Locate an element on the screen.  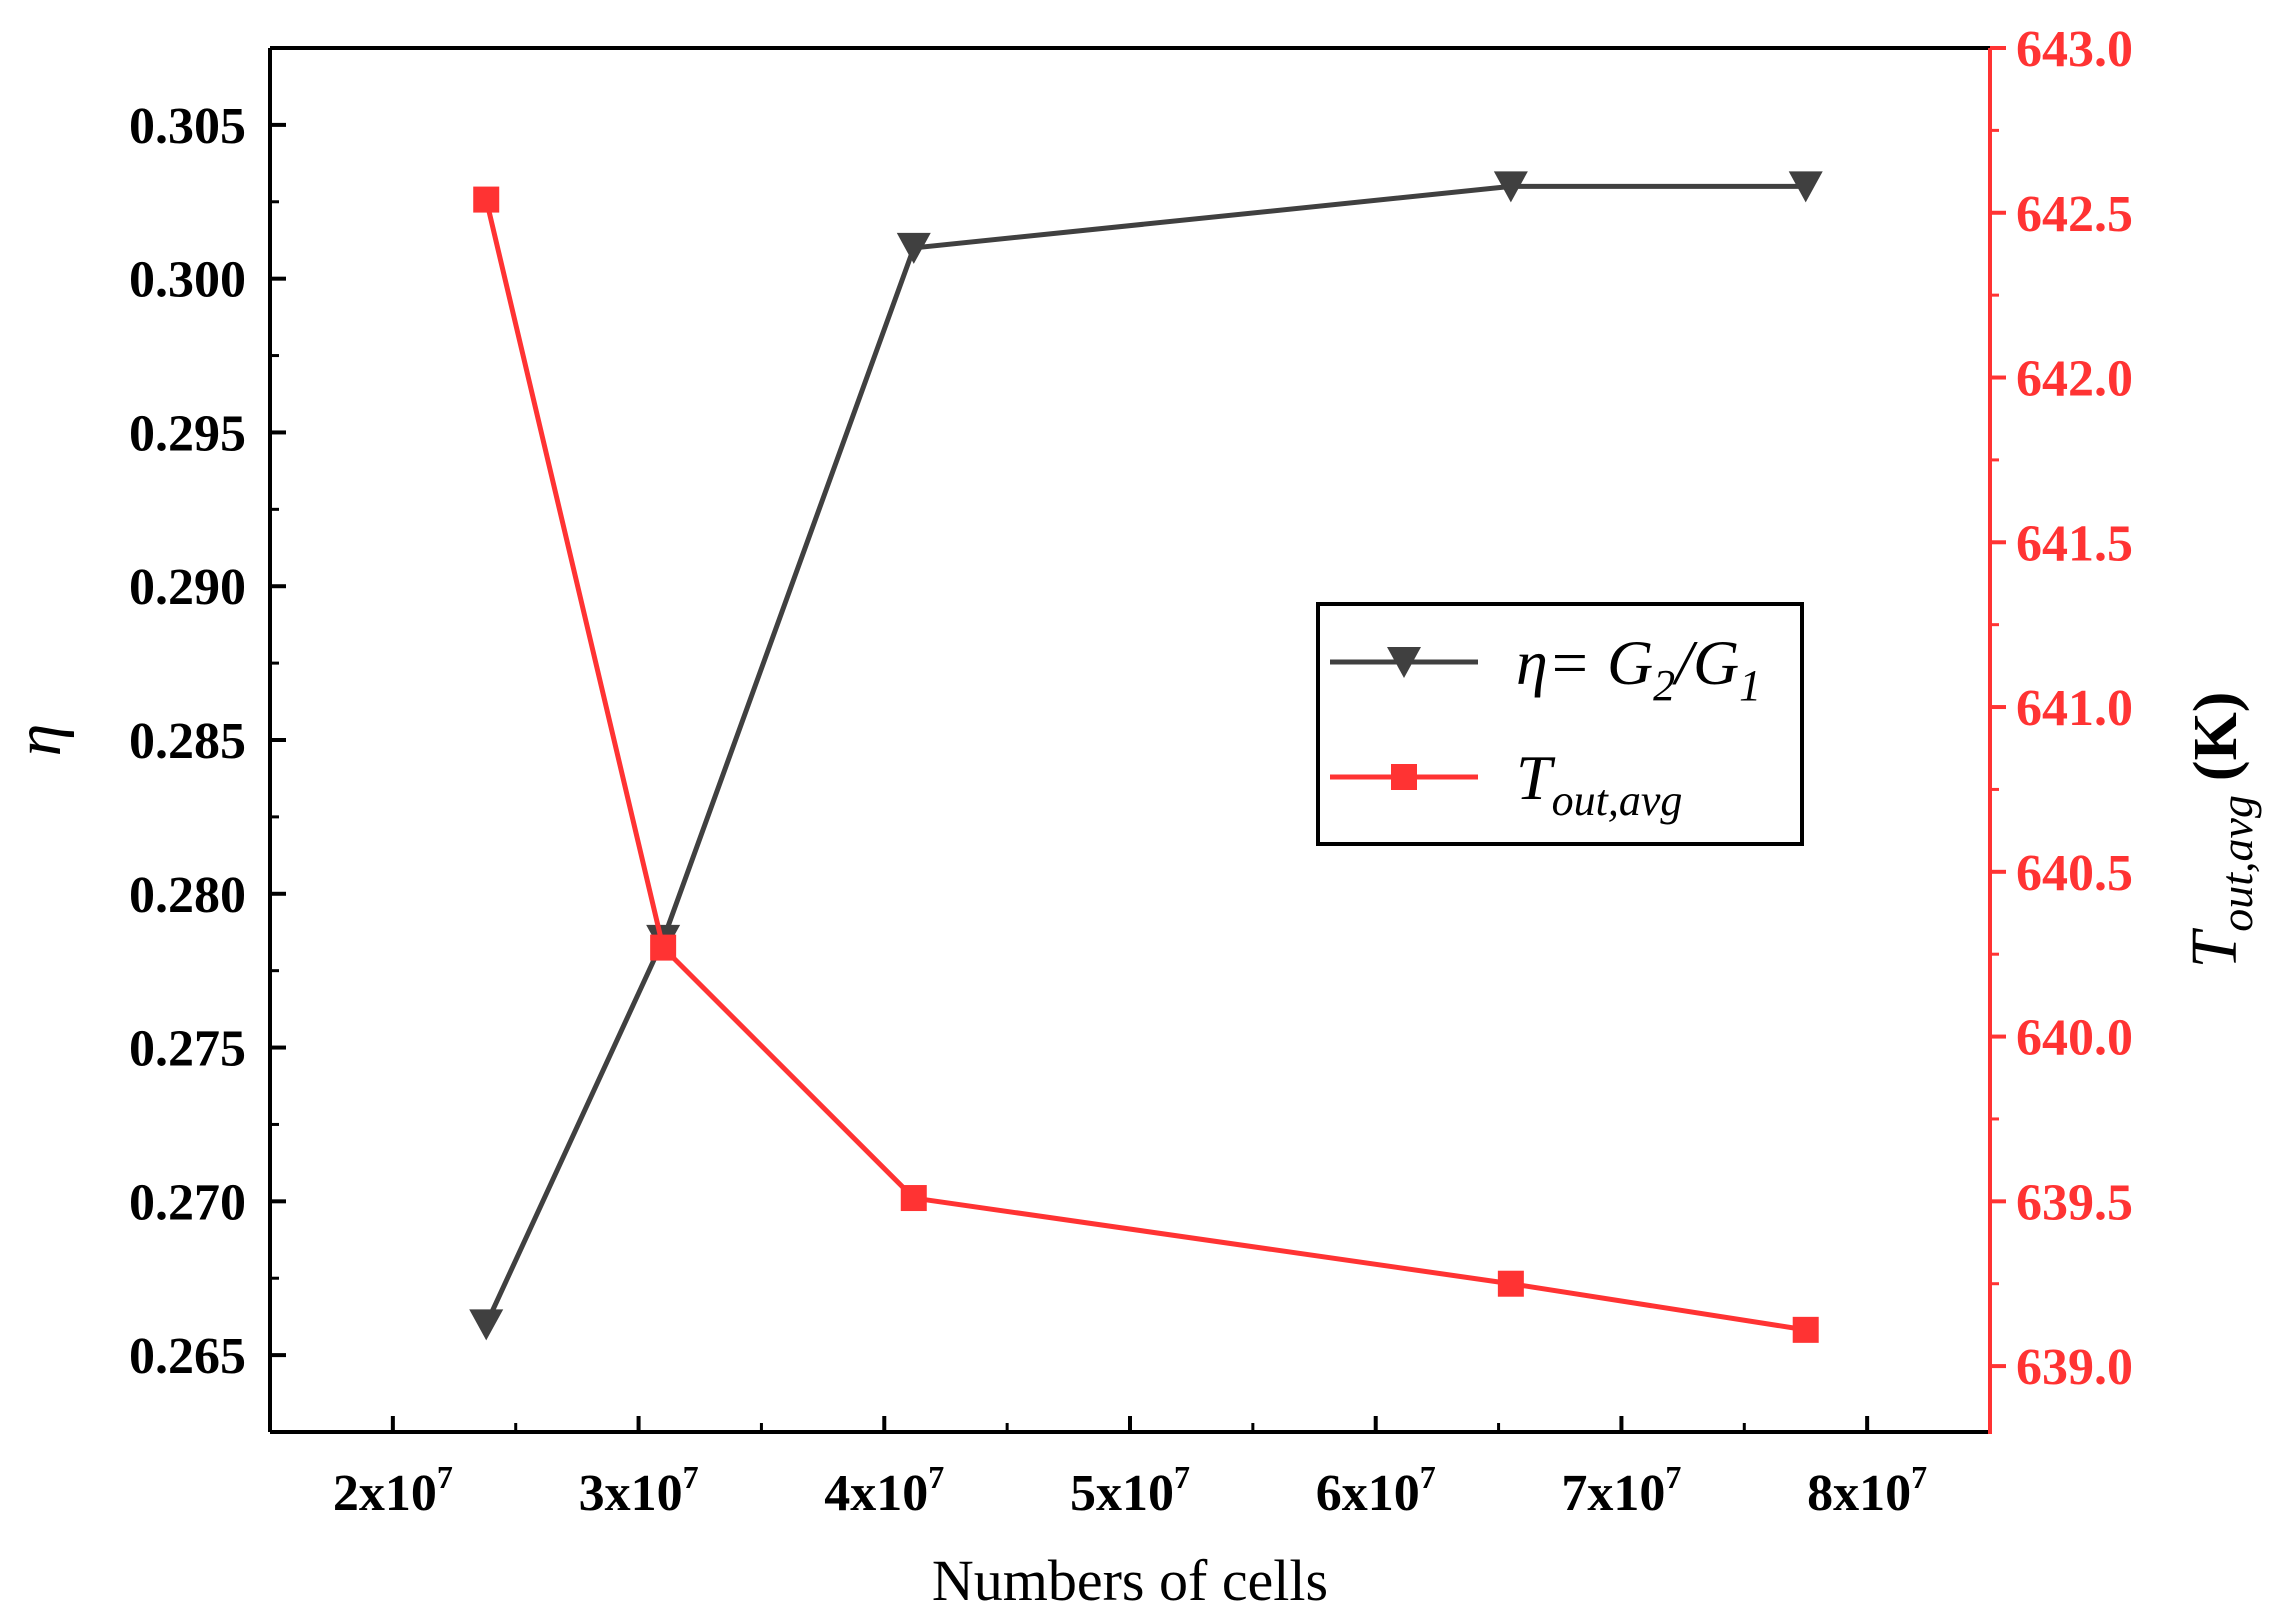
right-tick-label: 643.0 is located at coordinates (2074, 49).